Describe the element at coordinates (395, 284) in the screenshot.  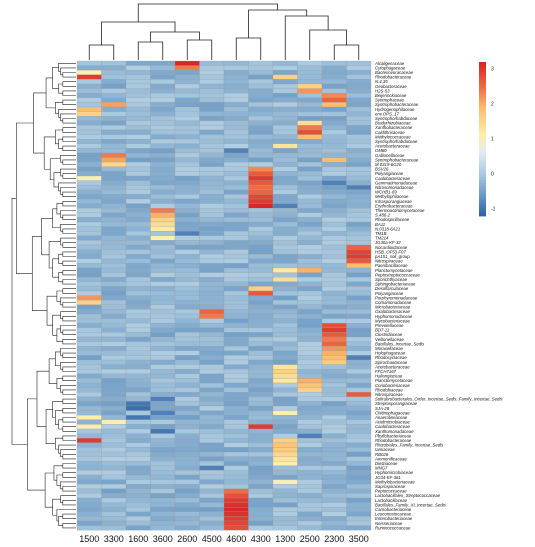
I see `row-label: Sphingobacteriaceae` at that location.